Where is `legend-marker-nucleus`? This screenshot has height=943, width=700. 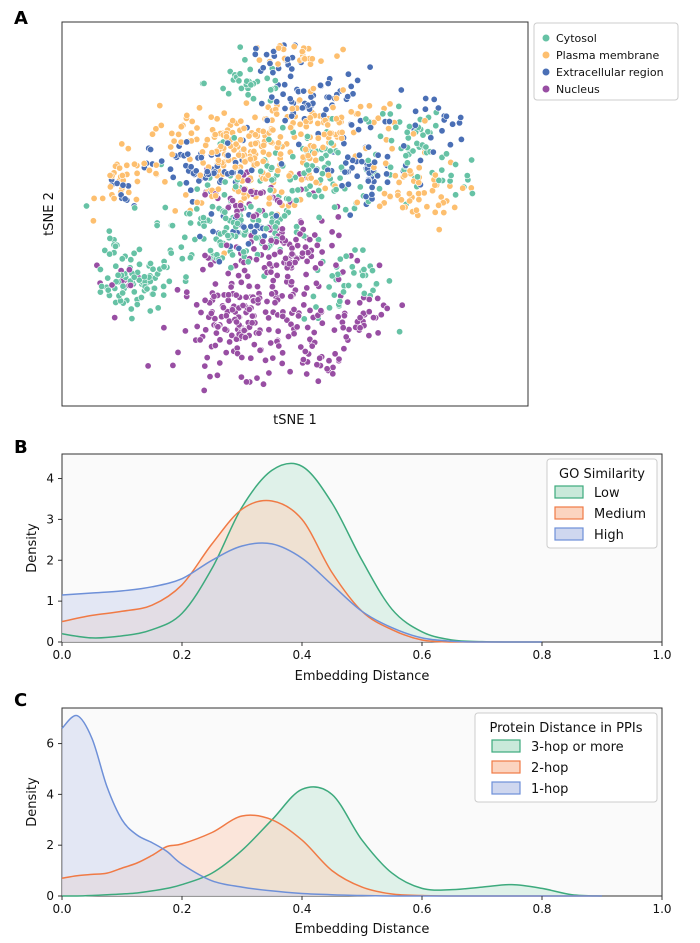 legend-marker-nucleus is located at coordinates (546, 89).